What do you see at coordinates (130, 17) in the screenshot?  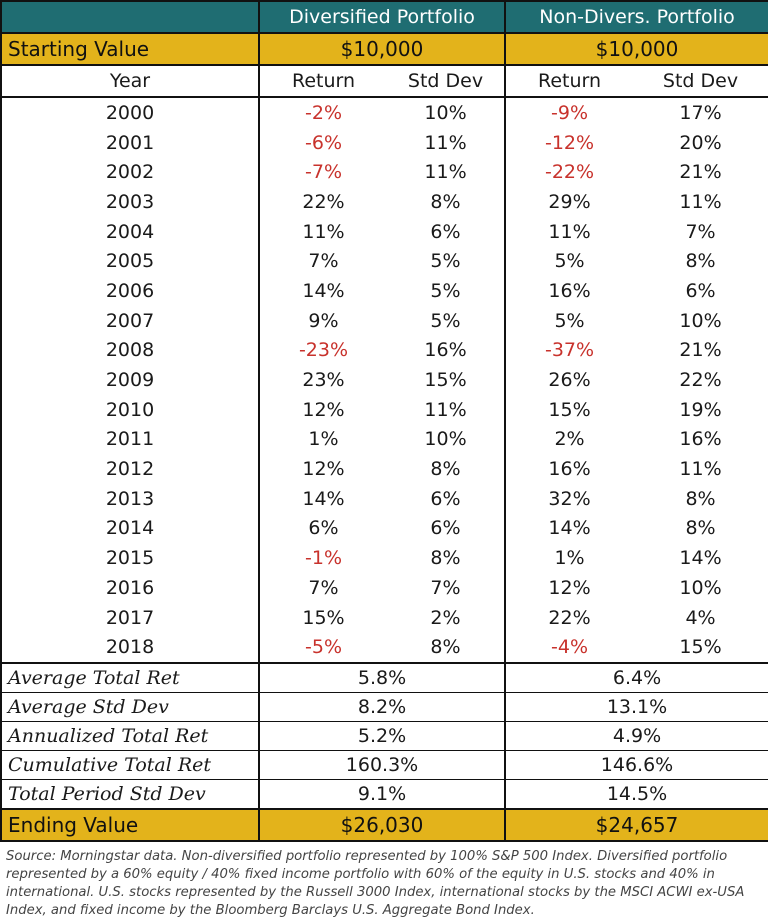 I see `header-blank-cell` at bounding box center [130, 17].